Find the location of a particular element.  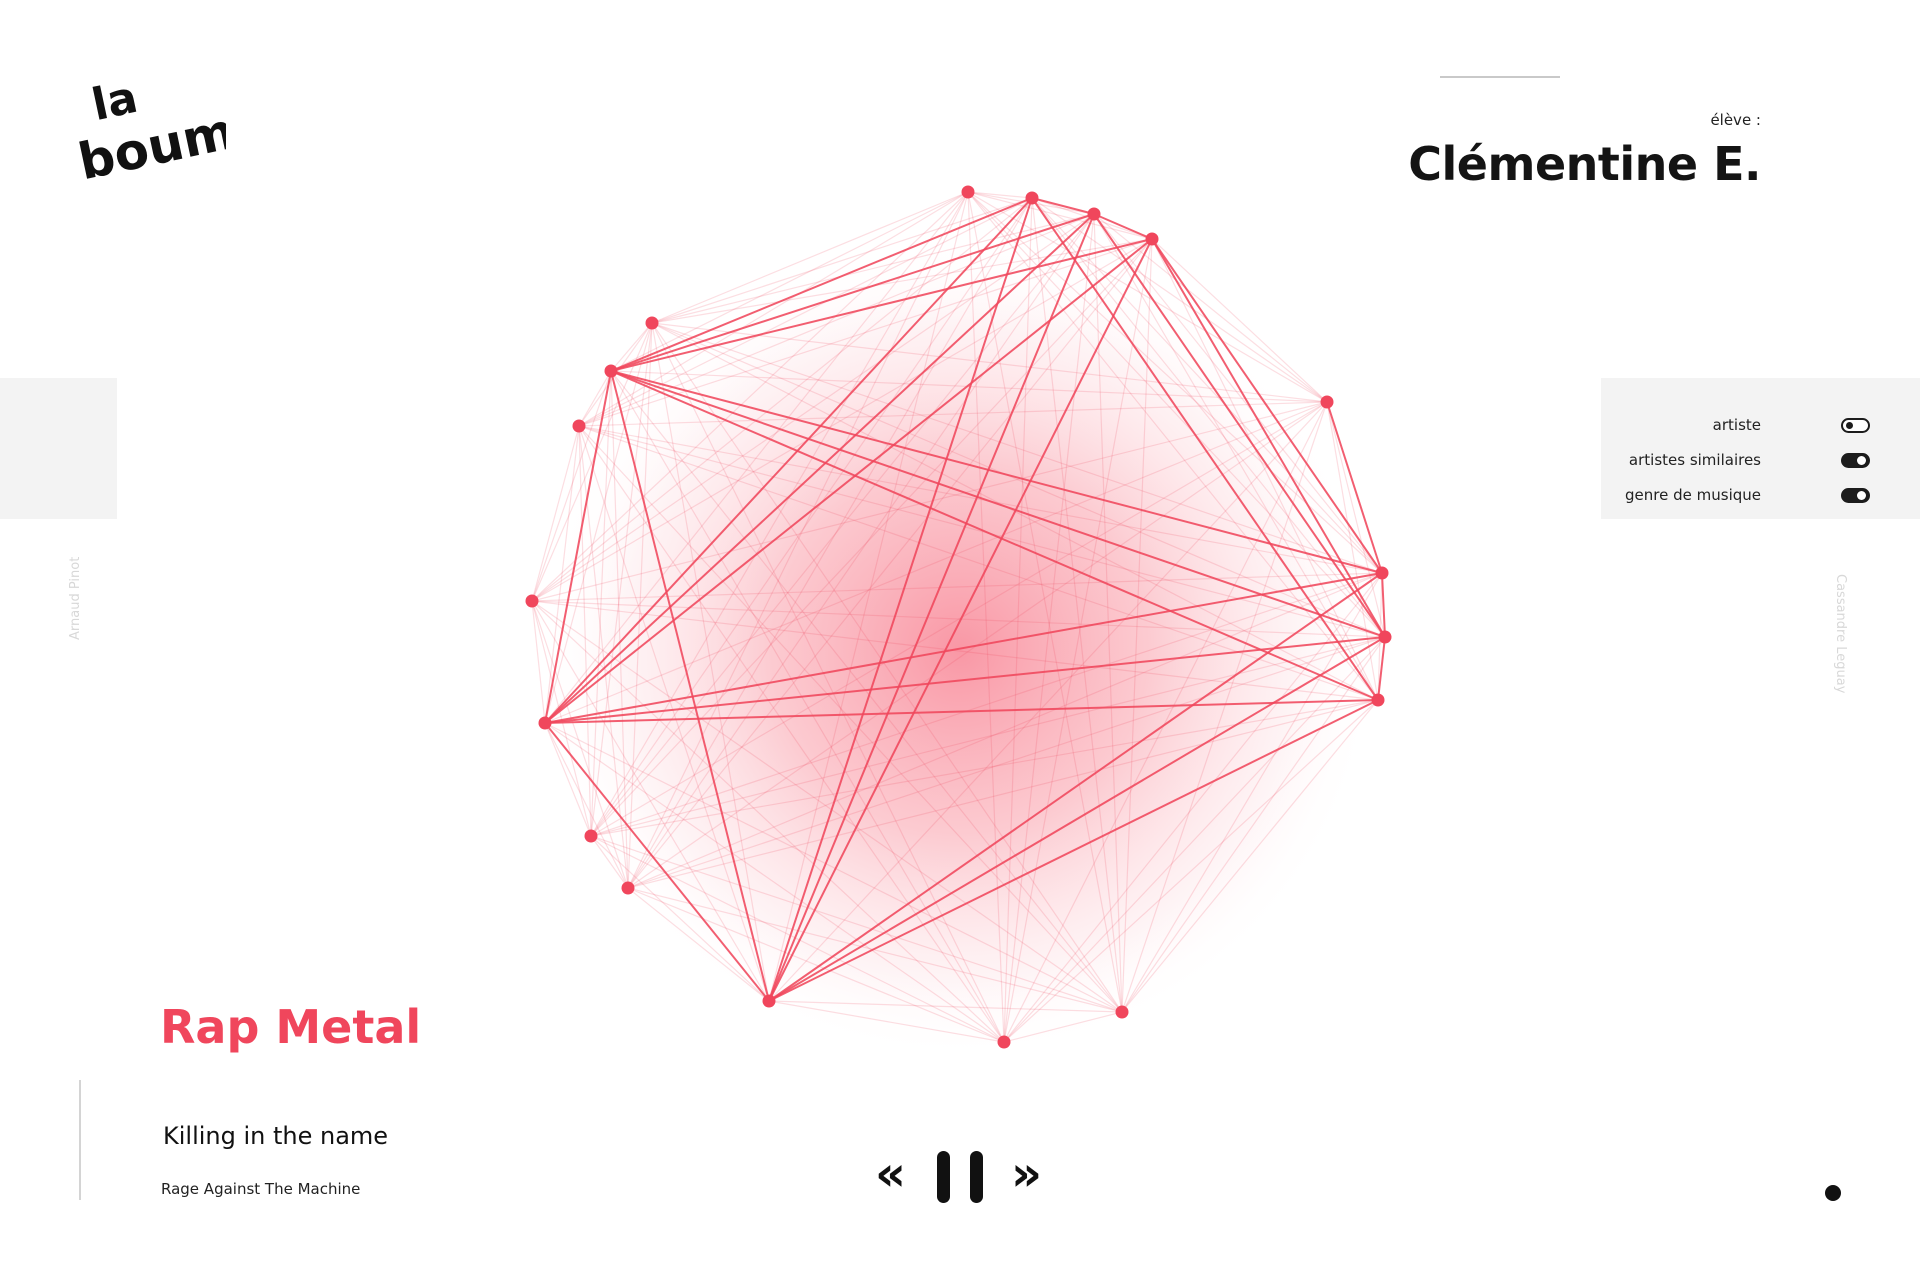

page-indicator-dot is located at coordinates (1833, 1193).